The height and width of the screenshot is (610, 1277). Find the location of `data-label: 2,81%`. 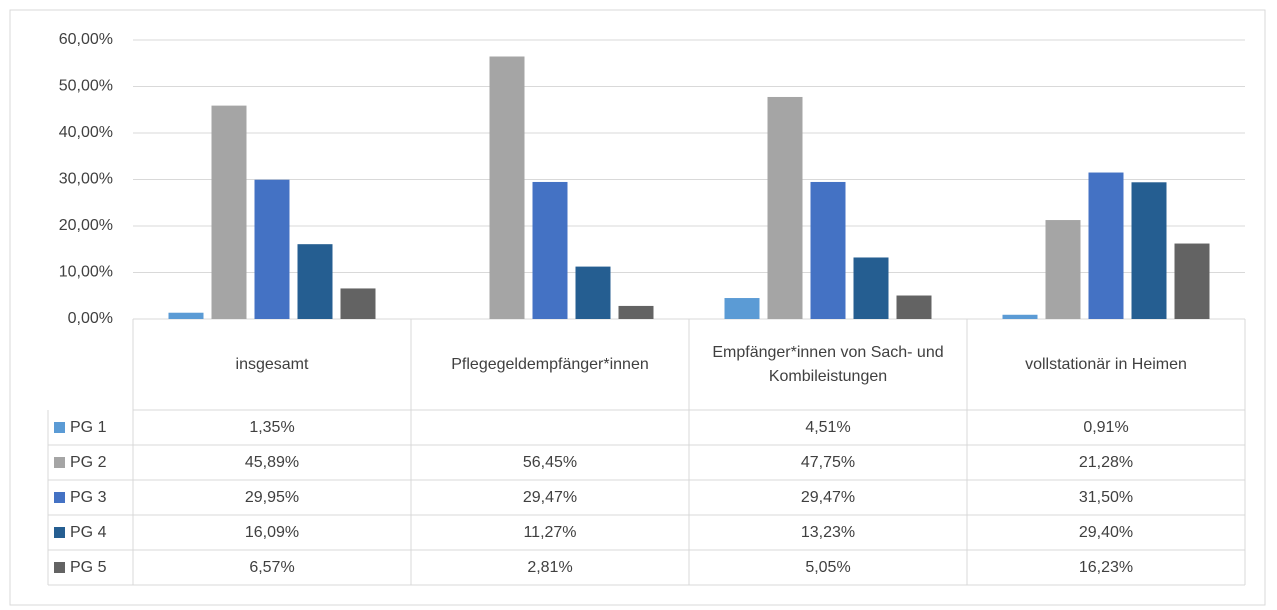

data-label: 2,81% is located at coordinates (550, 567).